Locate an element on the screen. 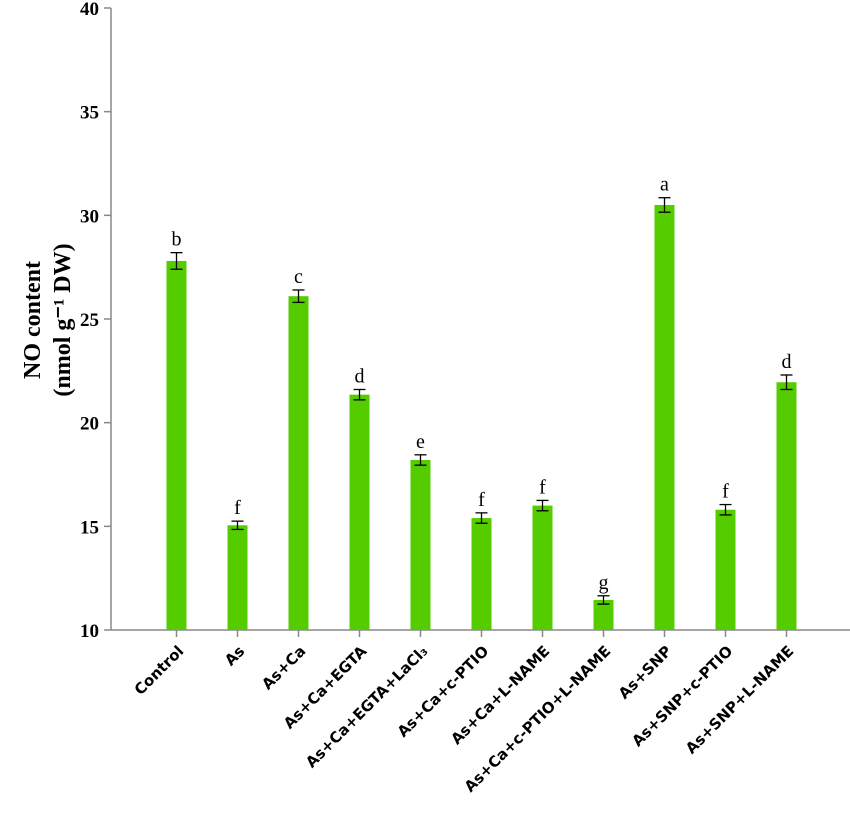 The width and height of the screenshot is (850, 817). significance-letter: c is located at coordinates (298, 277).